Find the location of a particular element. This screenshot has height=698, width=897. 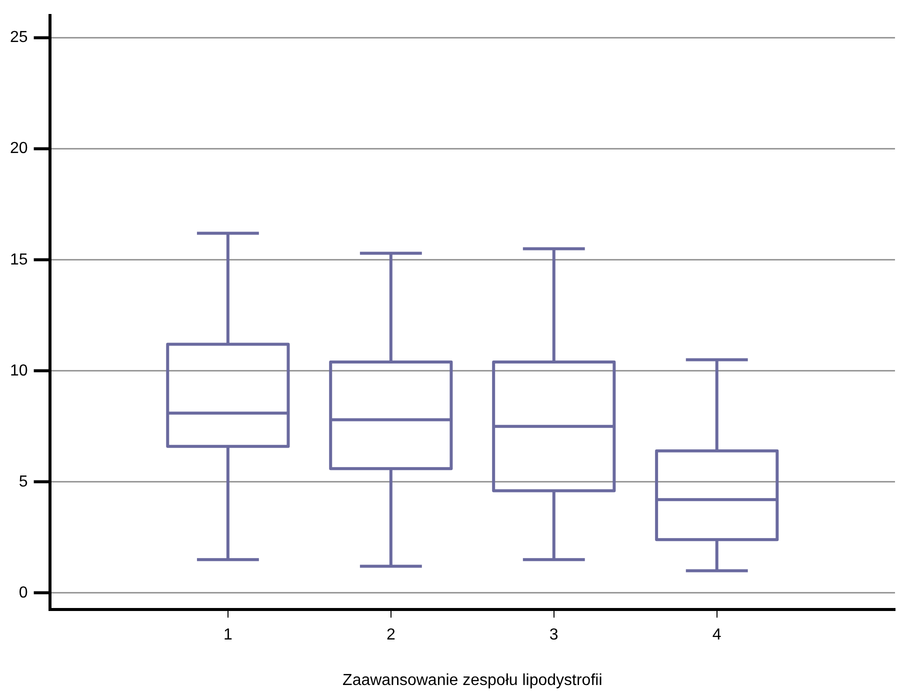

y-tick-label: 0 is located at coordinates (23, 593).